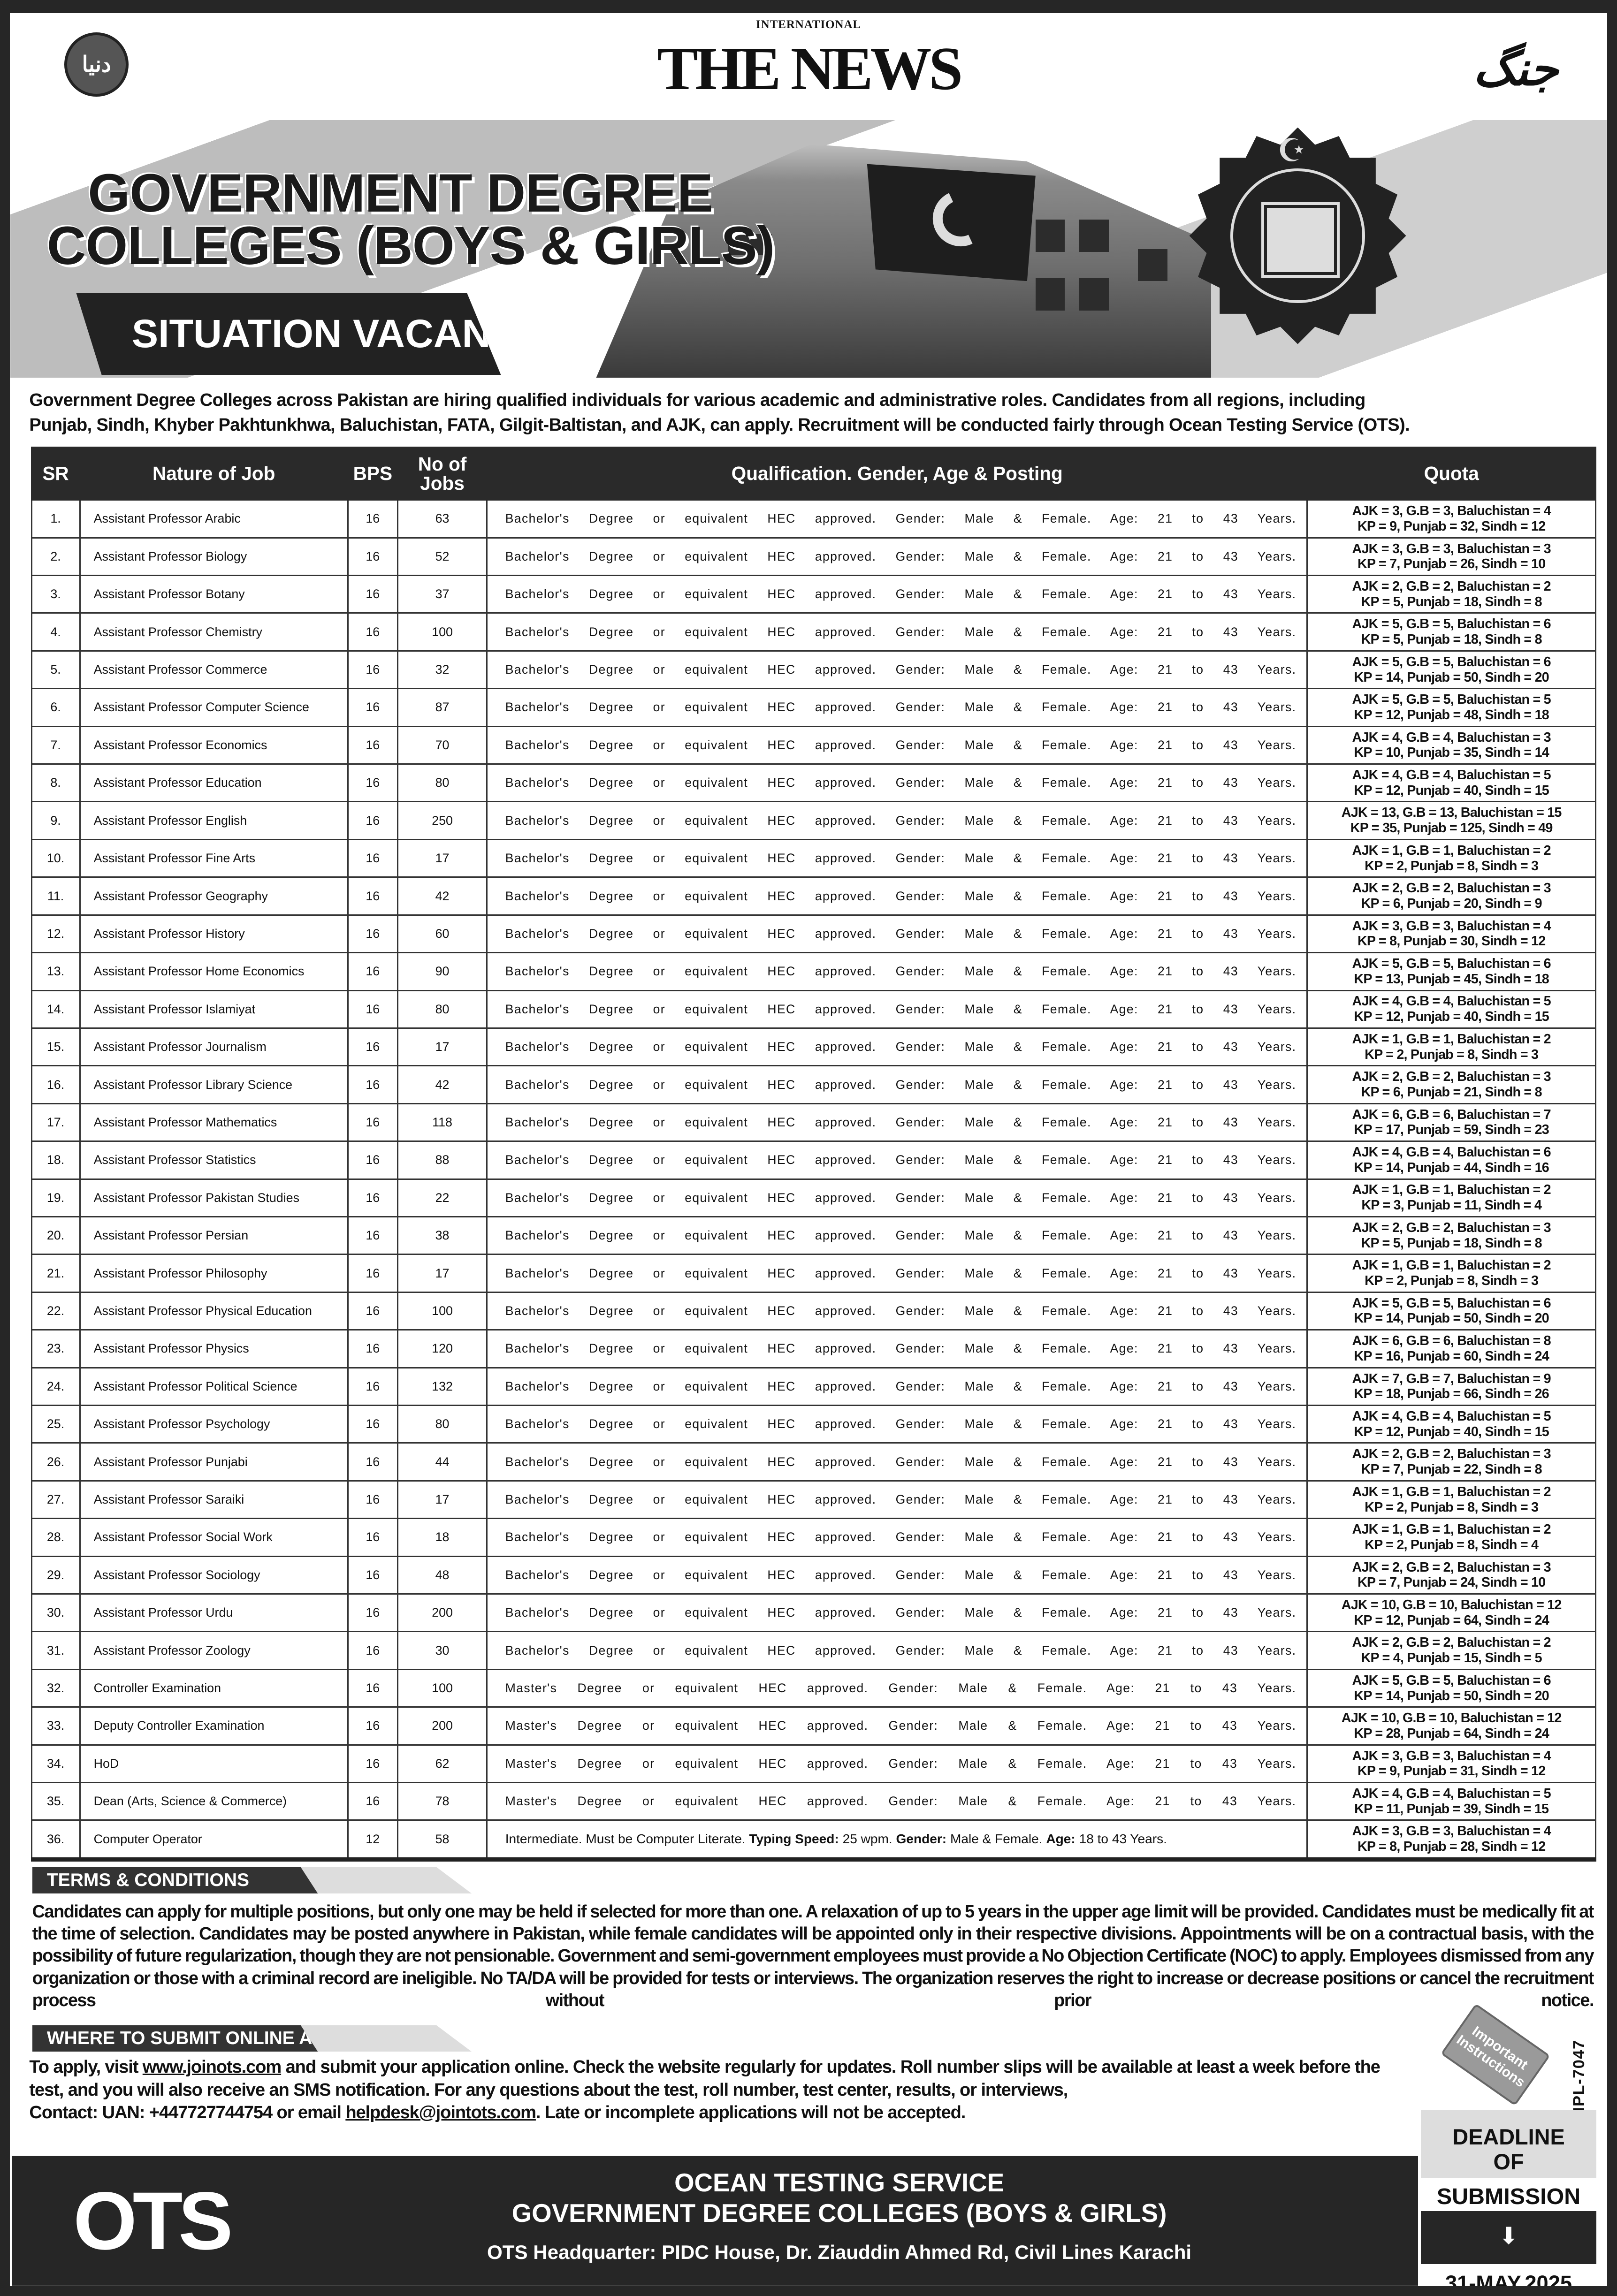 The width and height of the screenshot is (1617, 2296). I want to click on quota-line: KP = 9, Punjab = 31, Sindh = 12, so click(1451, 1771).